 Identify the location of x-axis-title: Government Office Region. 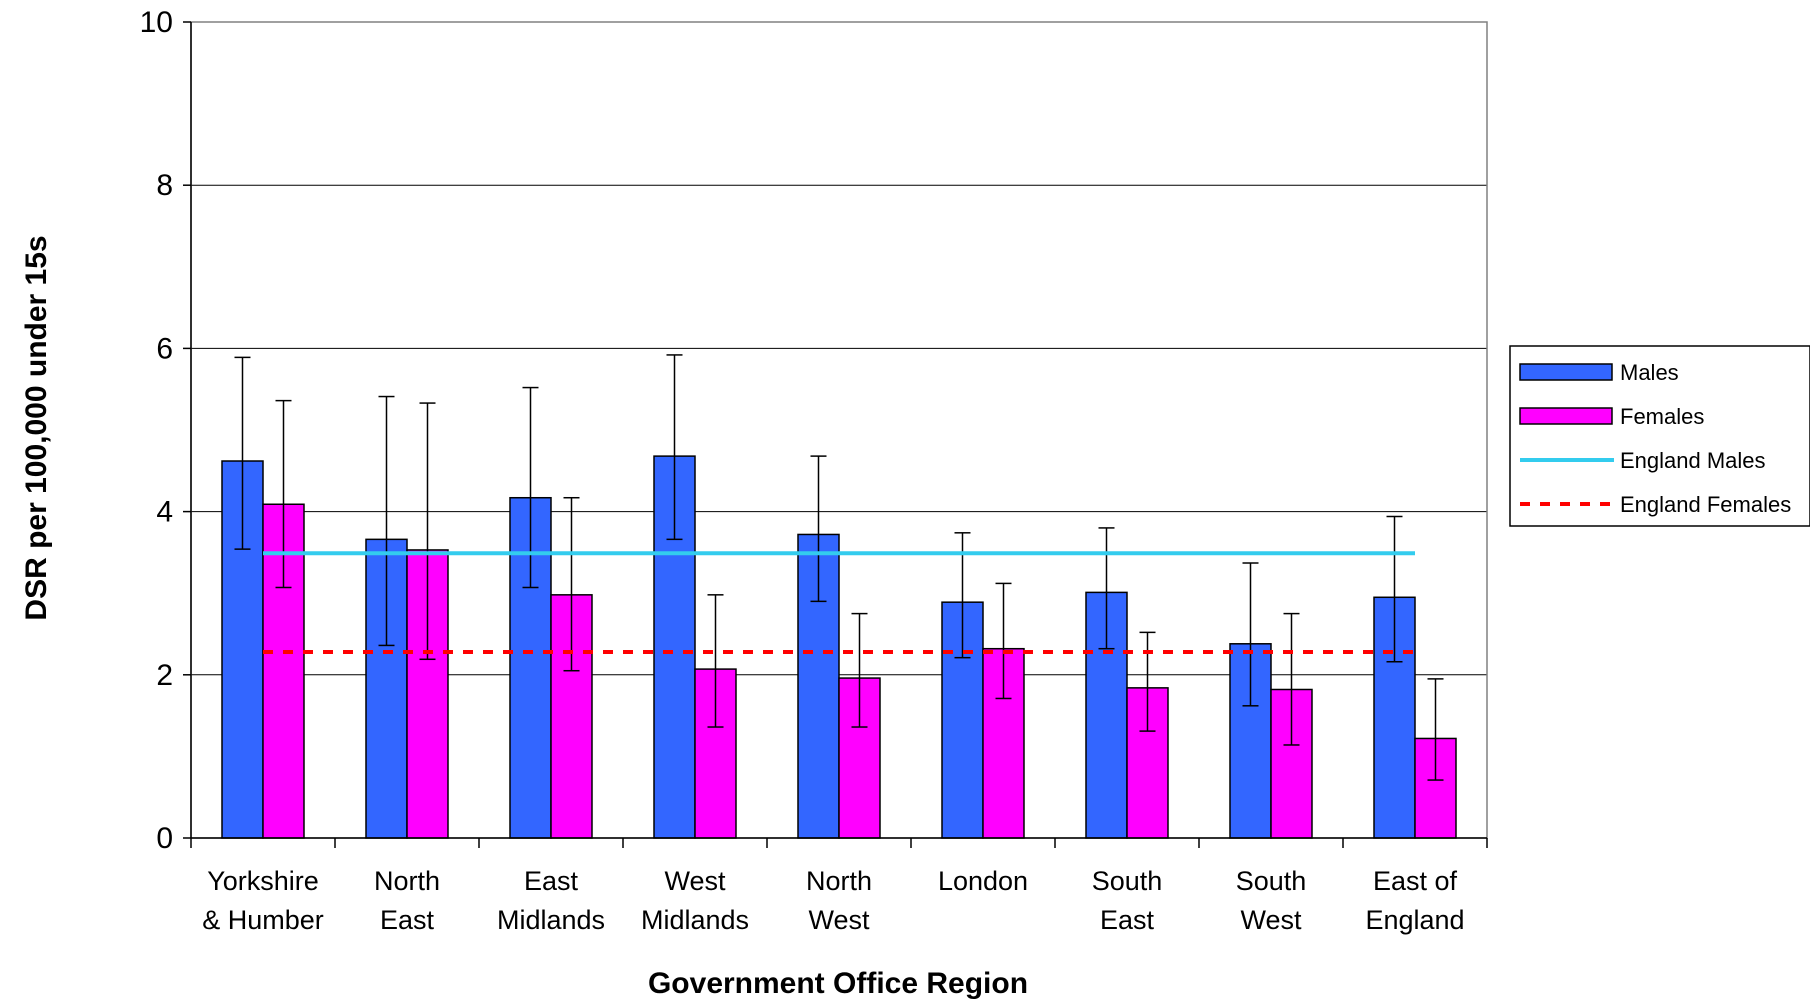
(838, 983).